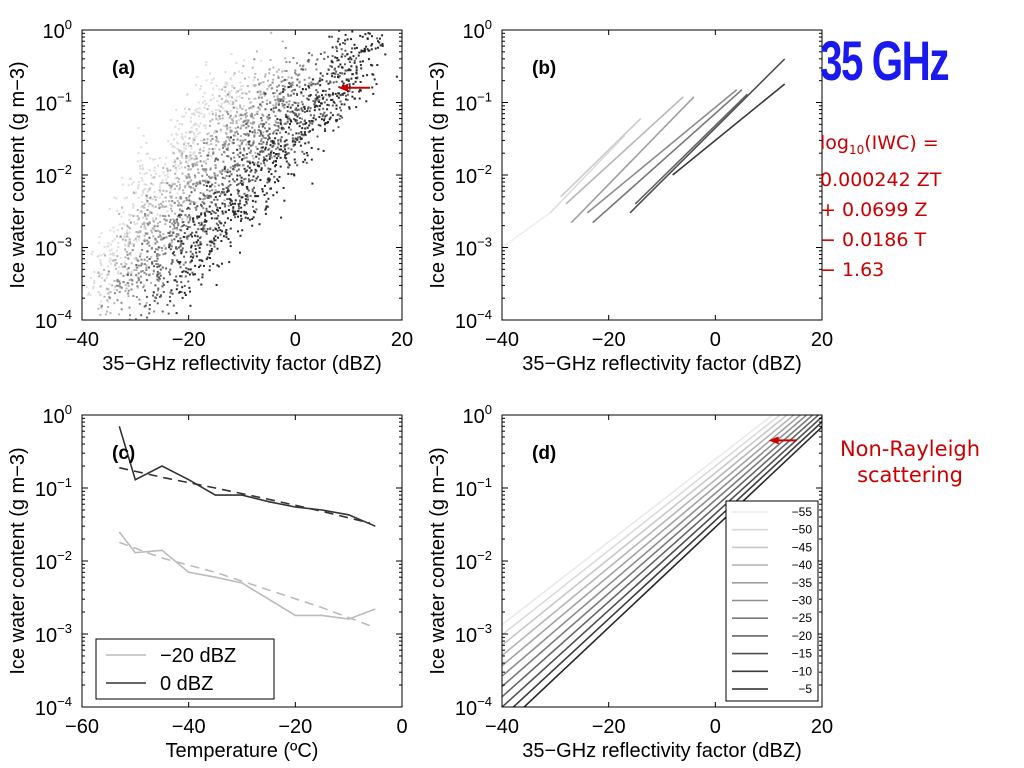  What do you see at coordinates (53, 175) in the screenshot?
I see `y-tick-label: 10⁻²` at bounding box center [53, 175].